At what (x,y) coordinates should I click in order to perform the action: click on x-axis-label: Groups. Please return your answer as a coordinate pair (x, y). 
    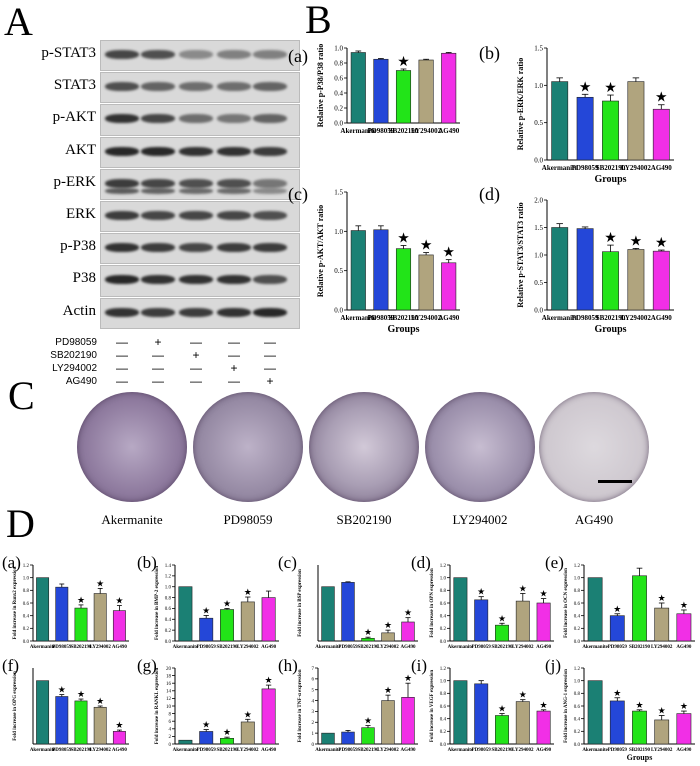
    Looking at the image, I should click on (610, 329).